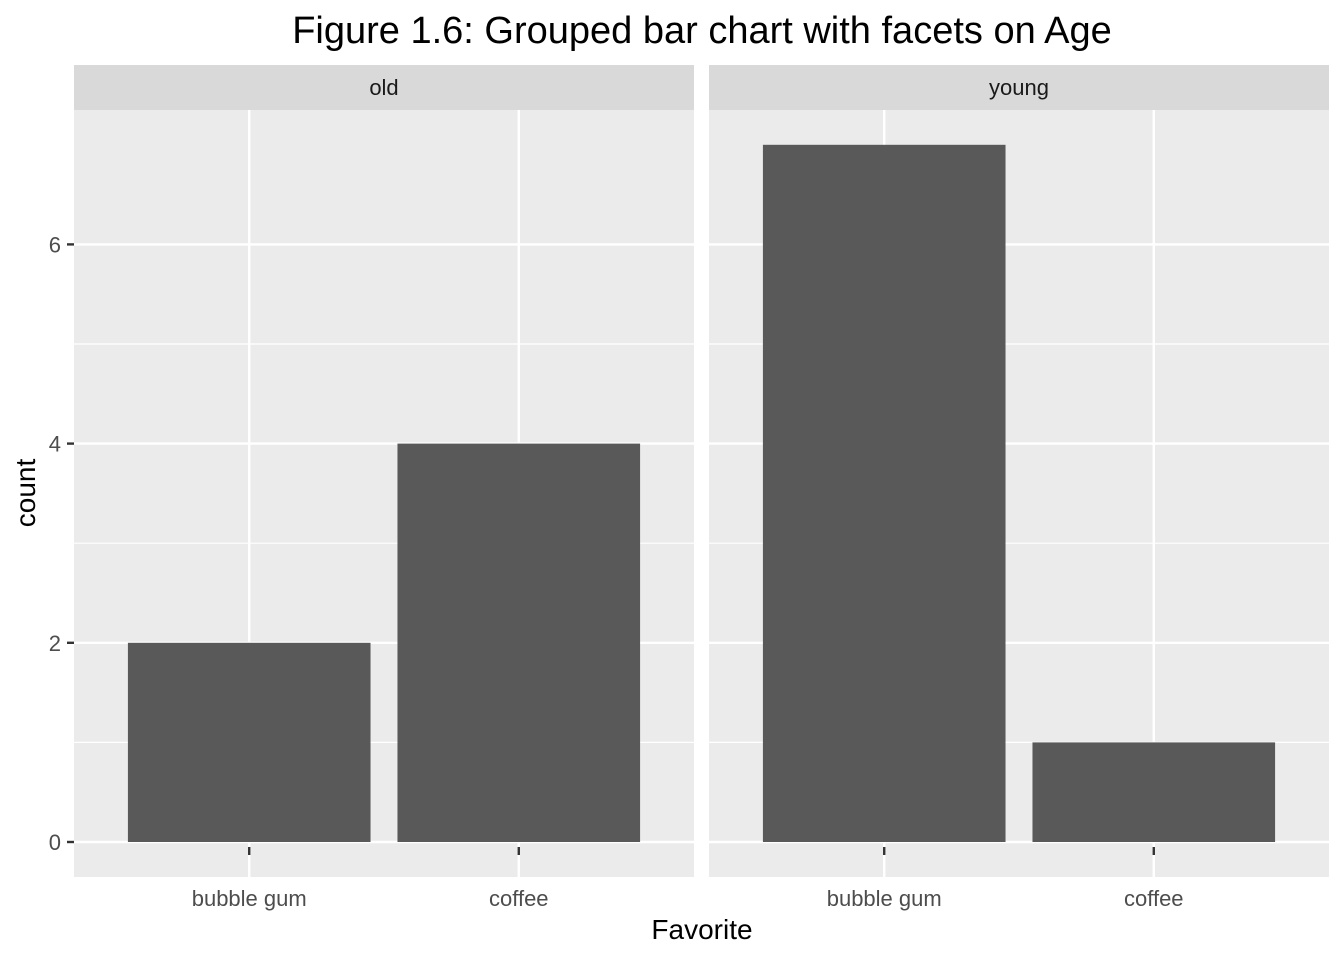  Describe the element at coordinates (25, 493) in the screenshot. I see `y-axis-title: count` at that location.